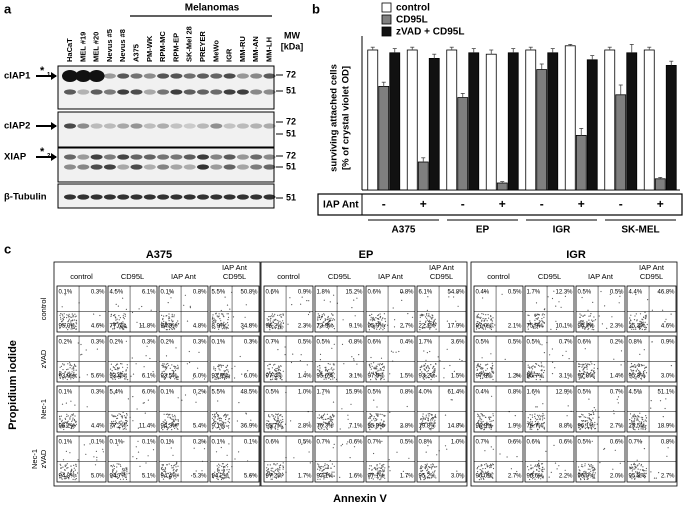  What do you see at coordinates (515, 443) in the screenshot?
I see `quadrant-value: 0.6%` at bounding box center [515, 443].